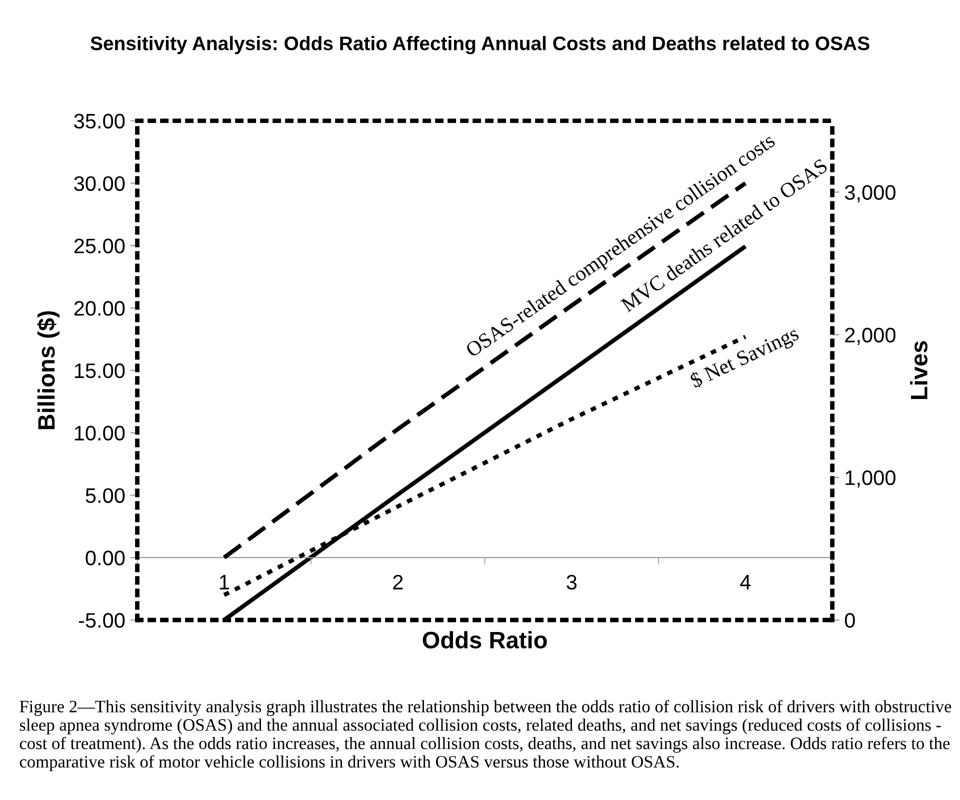 The width and height of the screenshot is (960, 800). Describe the element at coordinates (48, 370) in the screenshot. I see `y-axis-title: Billions ($)` at that location.